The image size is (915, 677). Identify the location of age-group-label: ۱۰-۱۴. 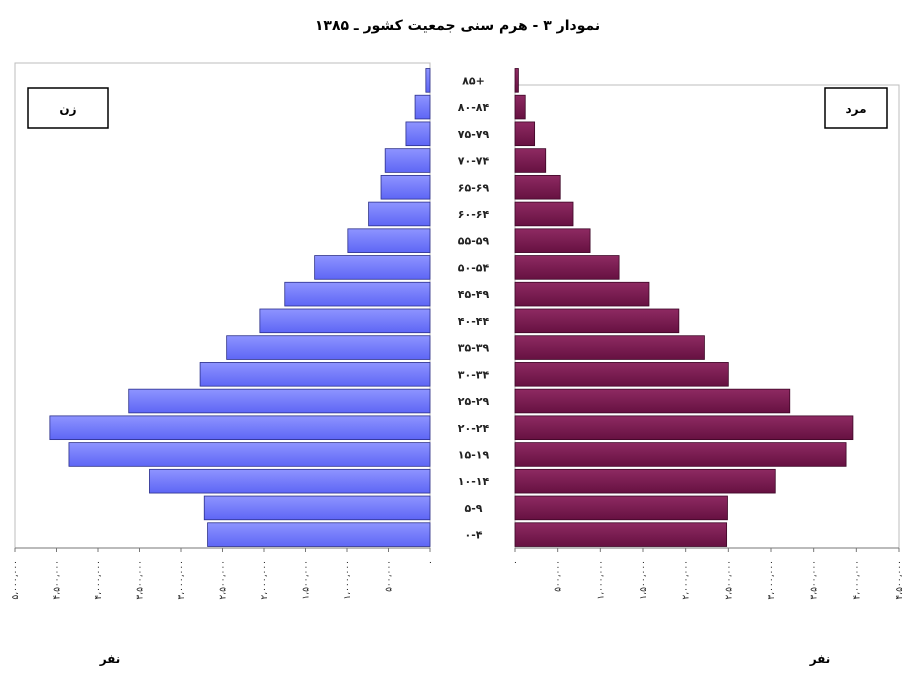
(474, 481).